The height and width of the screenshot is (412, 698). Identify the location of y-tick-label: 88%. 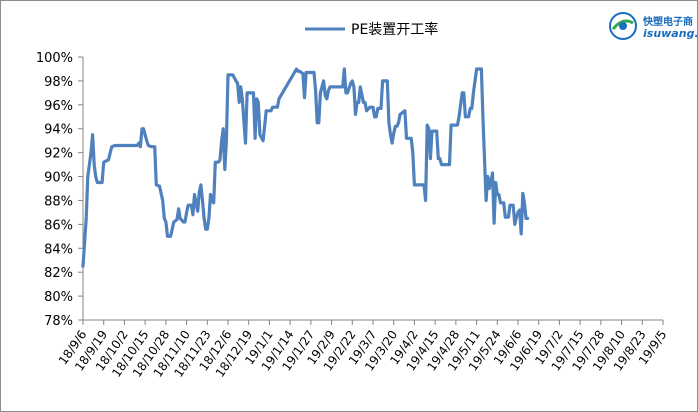
(58, 201).